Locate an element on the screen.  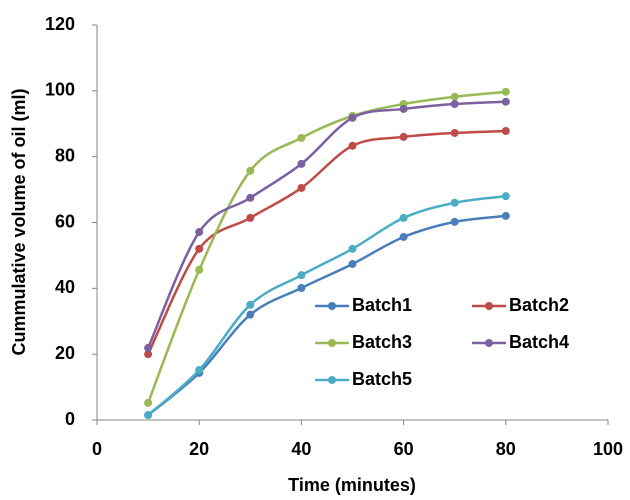
x-tick-label: 40 is located at coordinates (301, 449).